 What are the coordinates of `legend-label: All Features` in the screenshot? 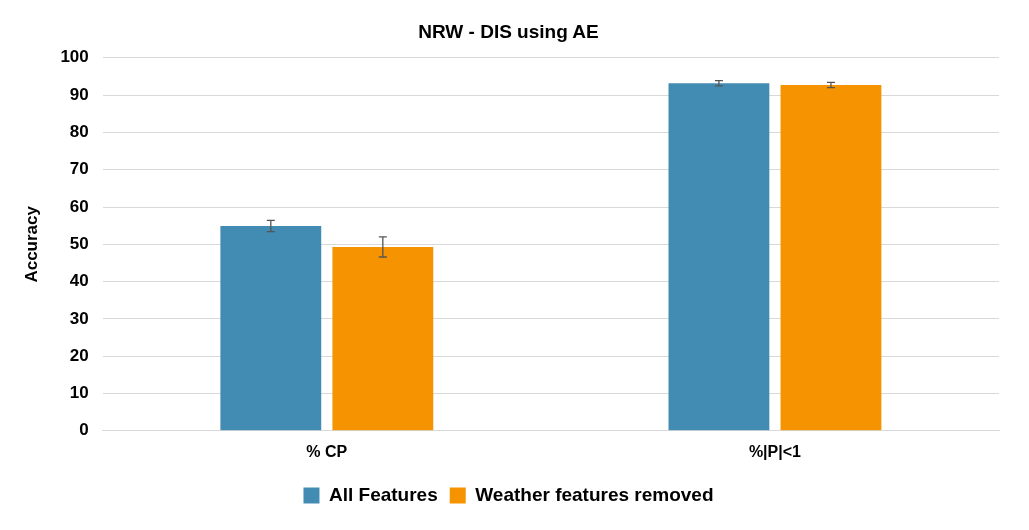 It's located at (383, 494).